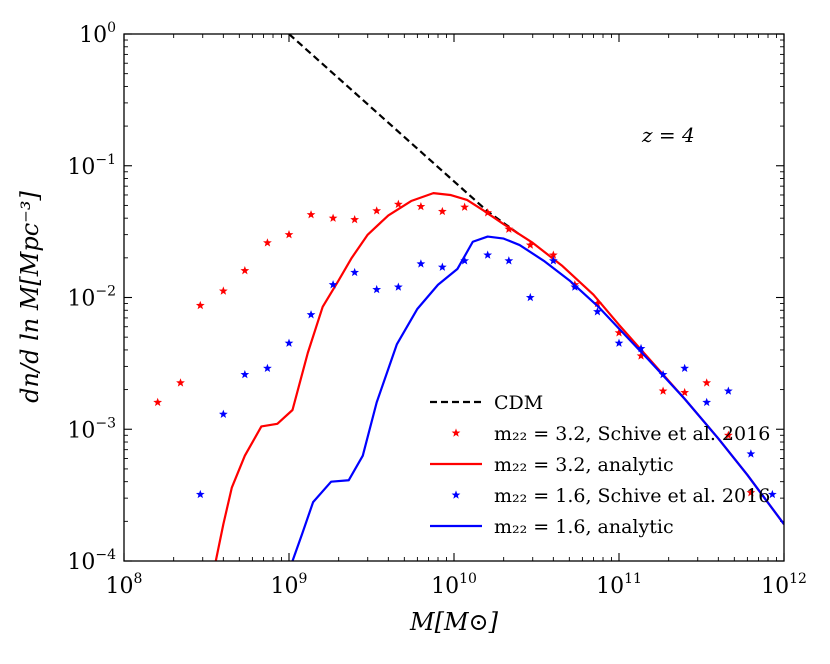 This screenshot has height=664, width=830. I want to click on redshift-annotation: z = 4, so click(668, 135).